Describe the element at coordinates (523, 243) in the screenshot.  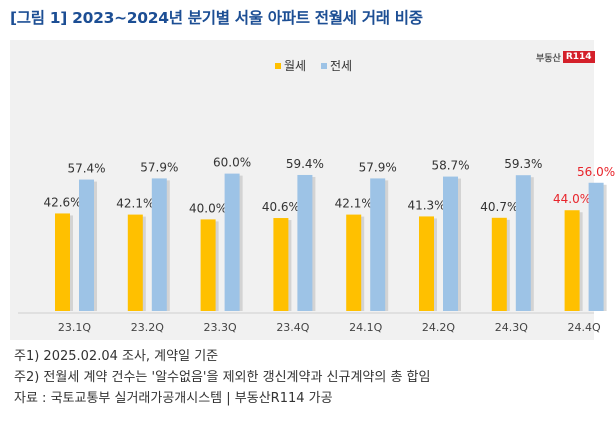
I see `bar-전세-24.3Q` at that location.